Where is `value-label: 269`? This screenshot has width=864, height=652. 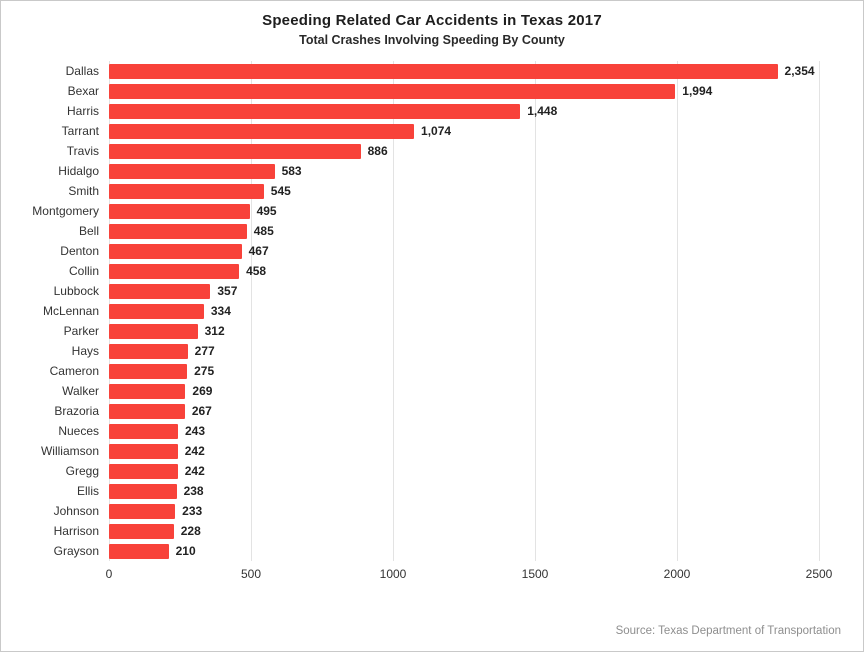 value-label: 269 is located at coordinates (202, 391).